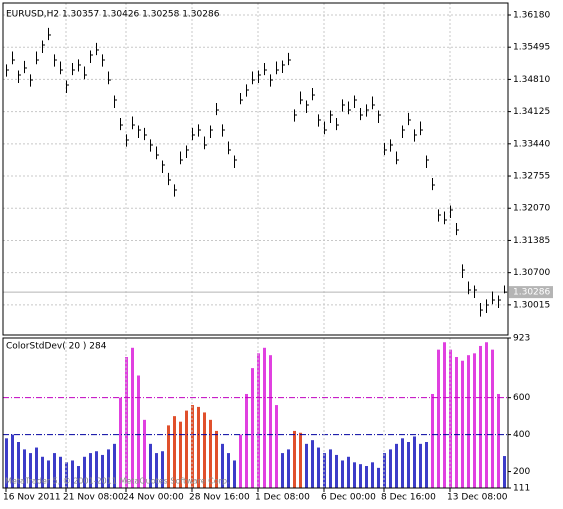  Describe the element at coordinates (521, 472) in the screenshot. I see `y-tick-label: 200` at that location.